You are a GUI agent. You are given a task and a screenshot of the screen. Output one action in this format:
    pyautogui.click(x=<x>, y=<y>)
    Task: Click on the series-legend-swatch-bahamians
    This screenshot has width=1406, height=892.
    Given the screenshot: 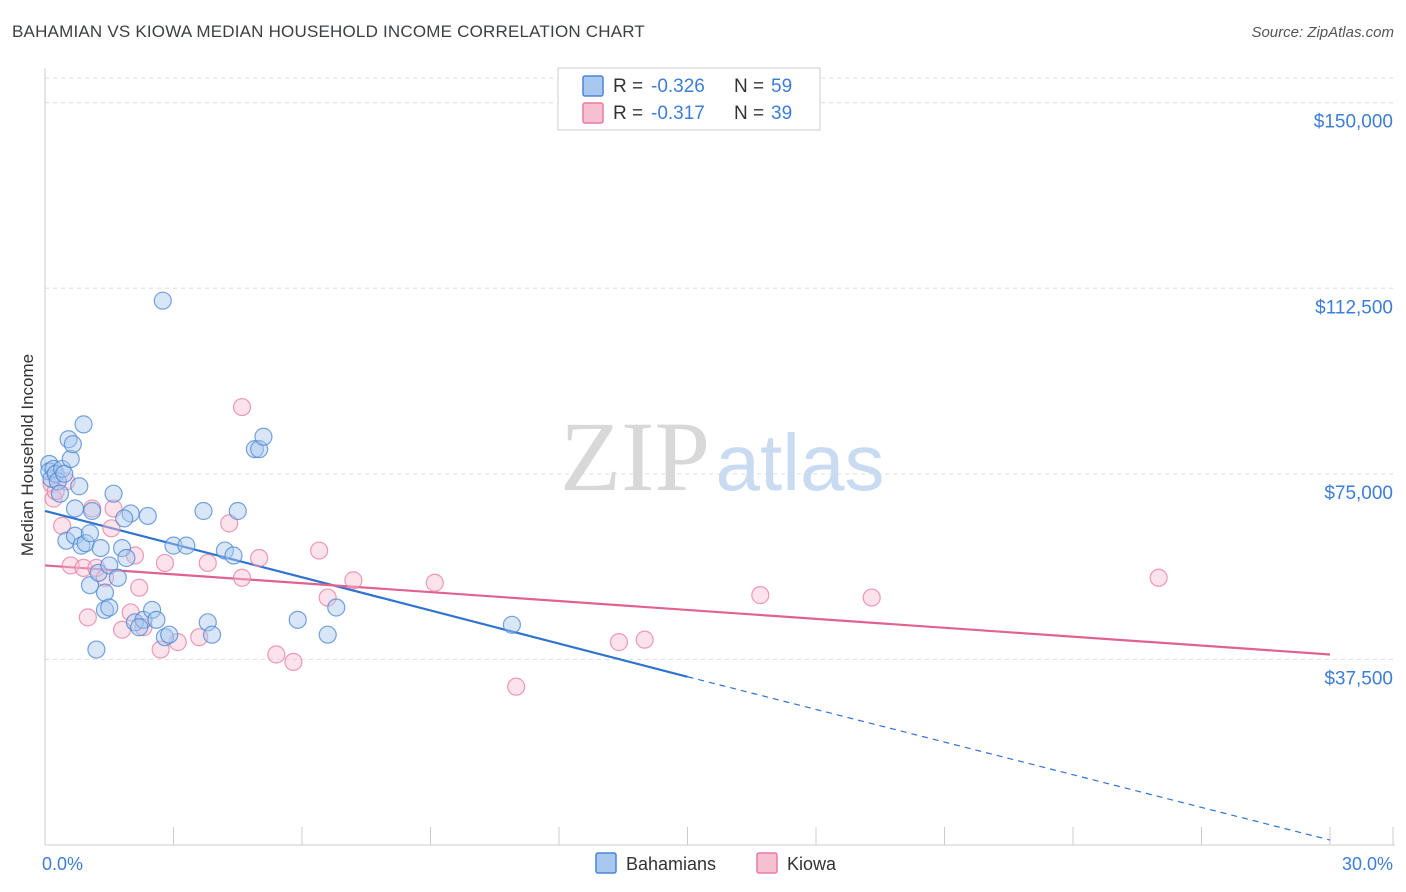 What is the action you would take?
    pyautogui.click(x=606, y=863)
    